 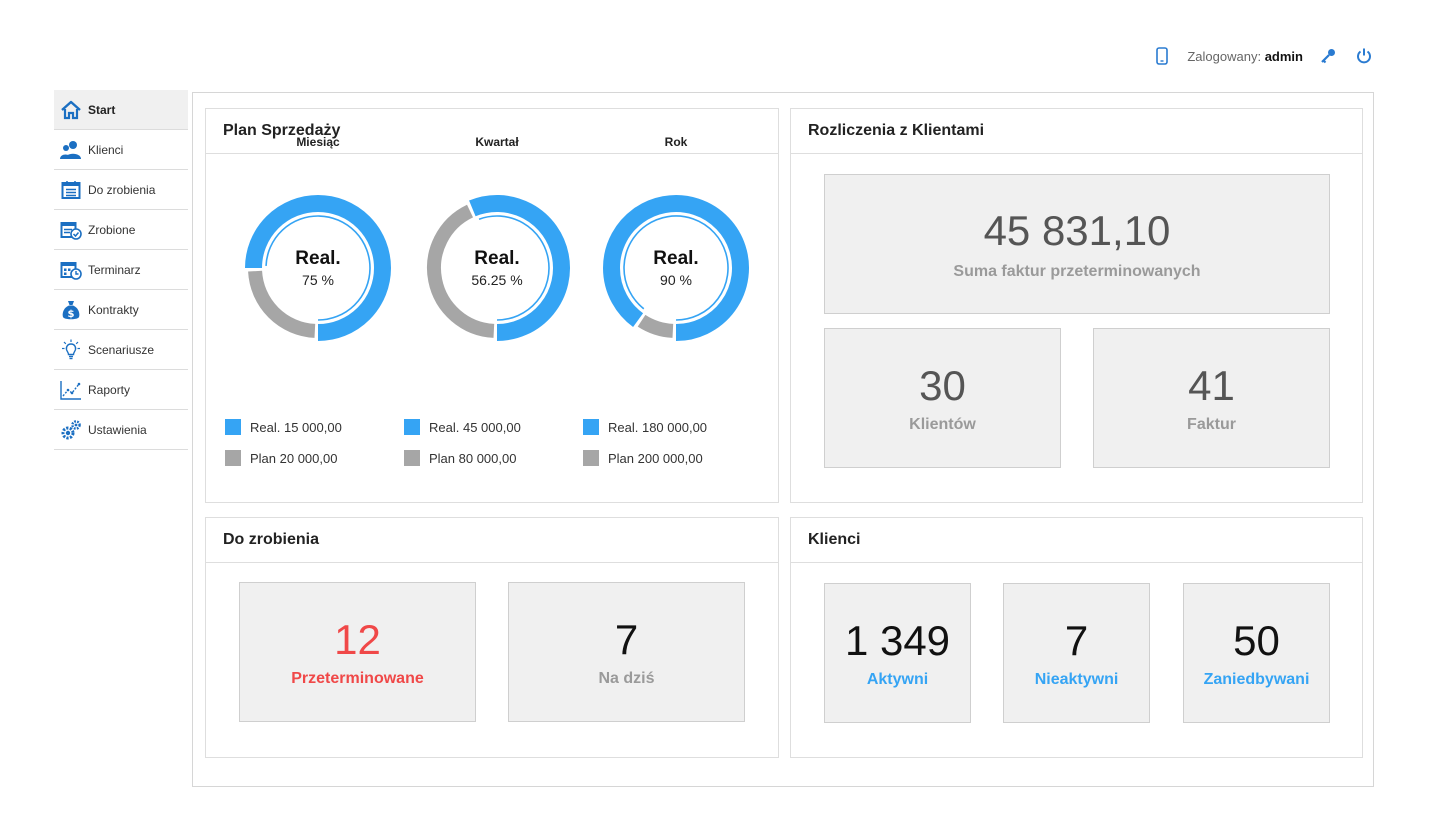 I want to click on gears-icon, so click(x=71, y=430).